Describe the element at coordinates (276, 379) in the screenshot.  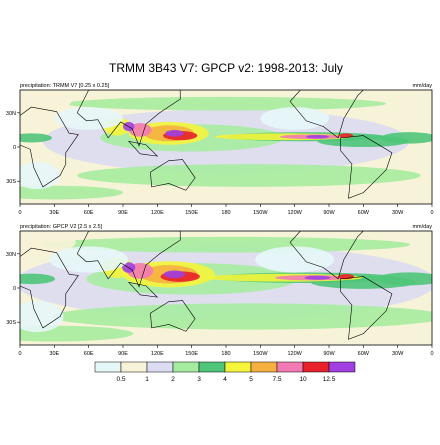
I see `colorbar-label: 7.5` at that location.